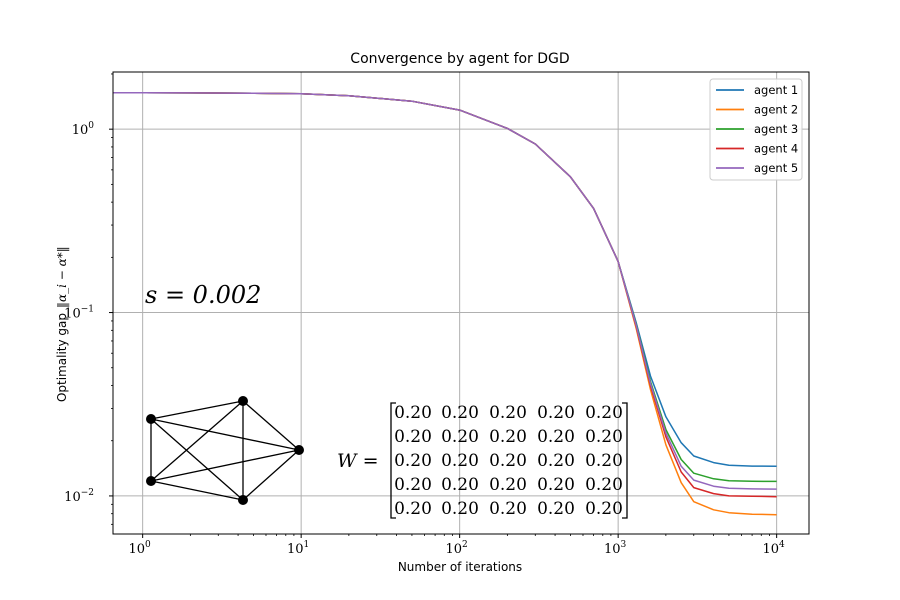  Describe the element at coordinates (625, 460) in the screenshot. I see `matrix-right-bracket` at that location.